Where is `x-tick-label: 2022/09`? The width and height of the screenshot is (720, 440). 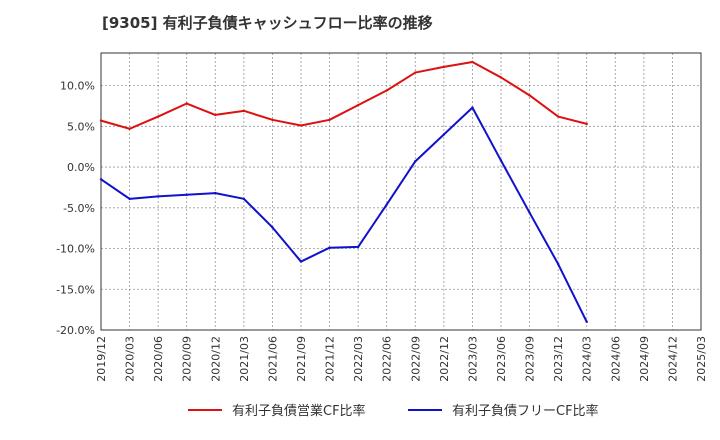 x-tick-label: 2022/09 is located at coordinates (415, 359).